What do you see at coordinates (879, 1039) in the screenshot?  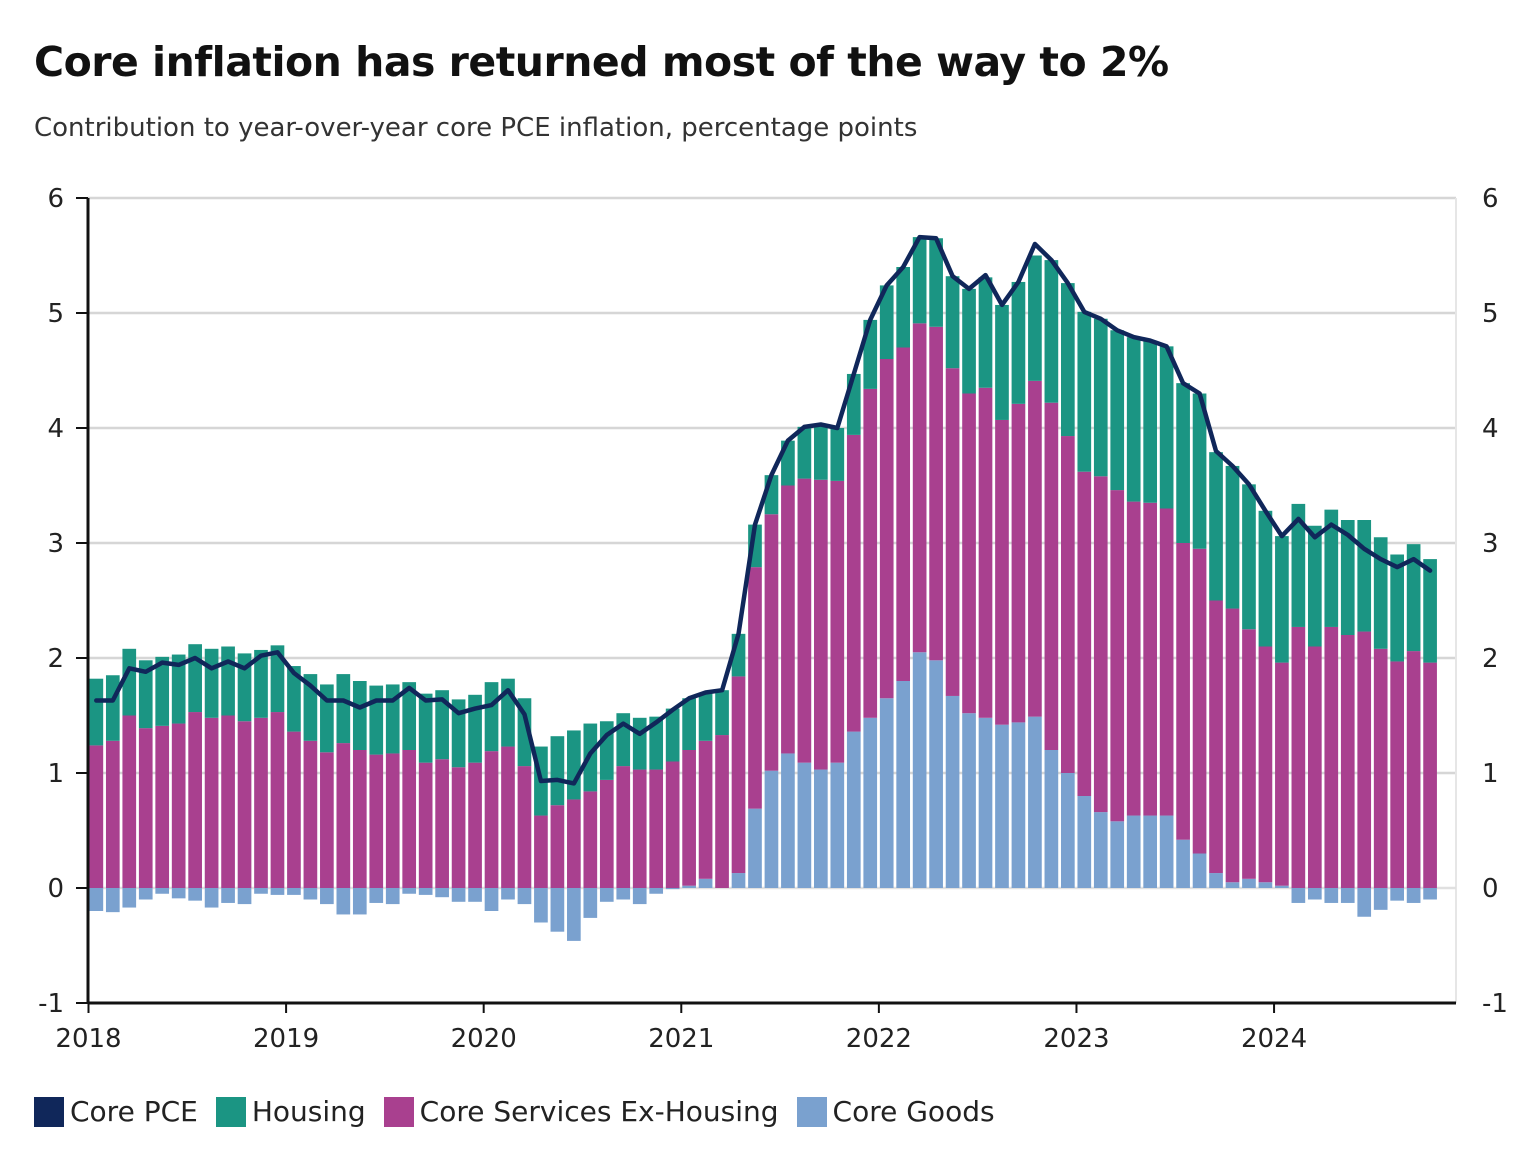 I see `x-tick-label: 2022` at bounding box center [879, 1039].